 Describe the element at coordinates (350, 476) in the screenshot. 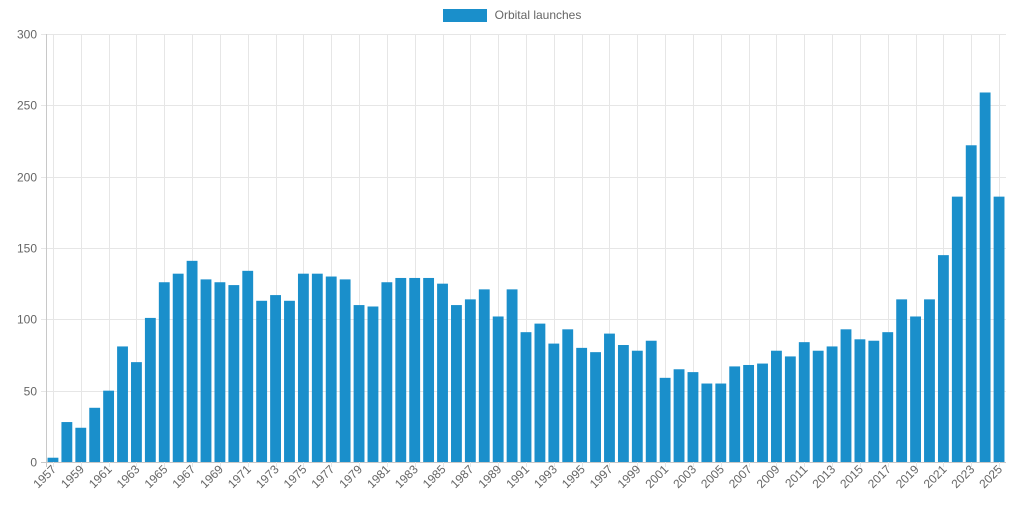

I see `x-tick-label: 1979` at that location.